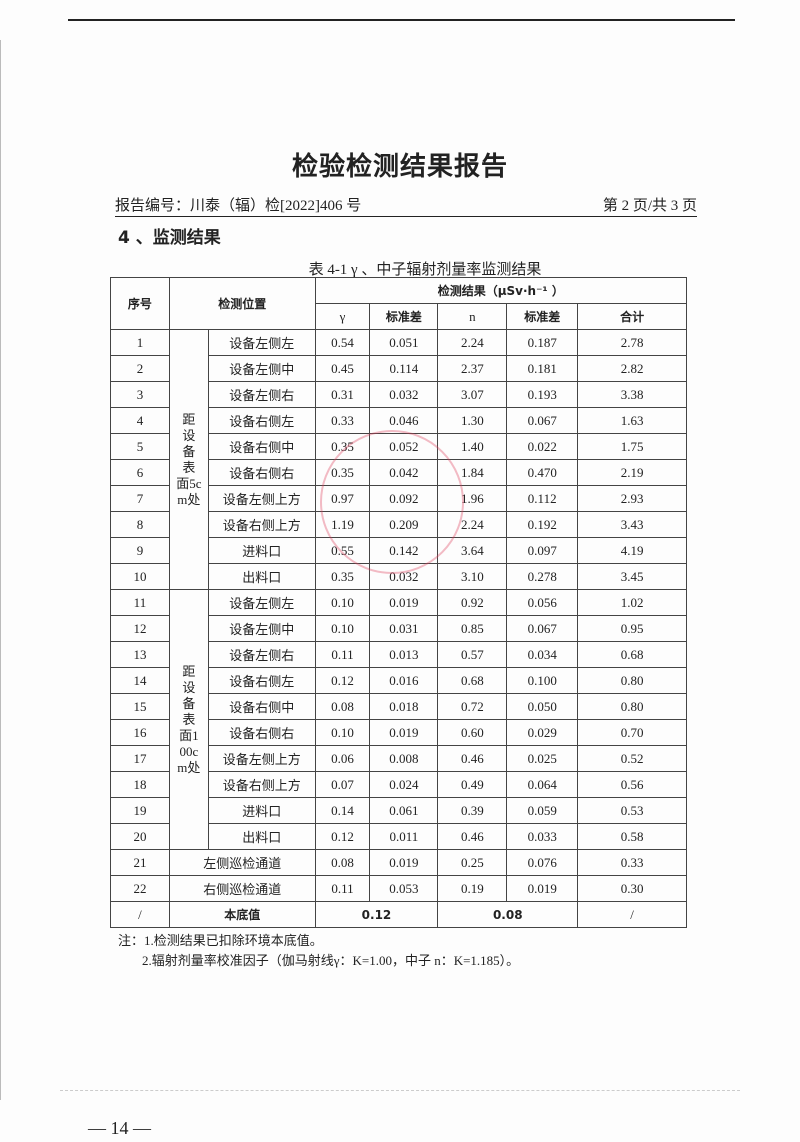 The image size is (800, 1142). Describe the element at coordinates (261, 758) in the screenshot. I see `cell-position: 设备左侧上方` at that location.